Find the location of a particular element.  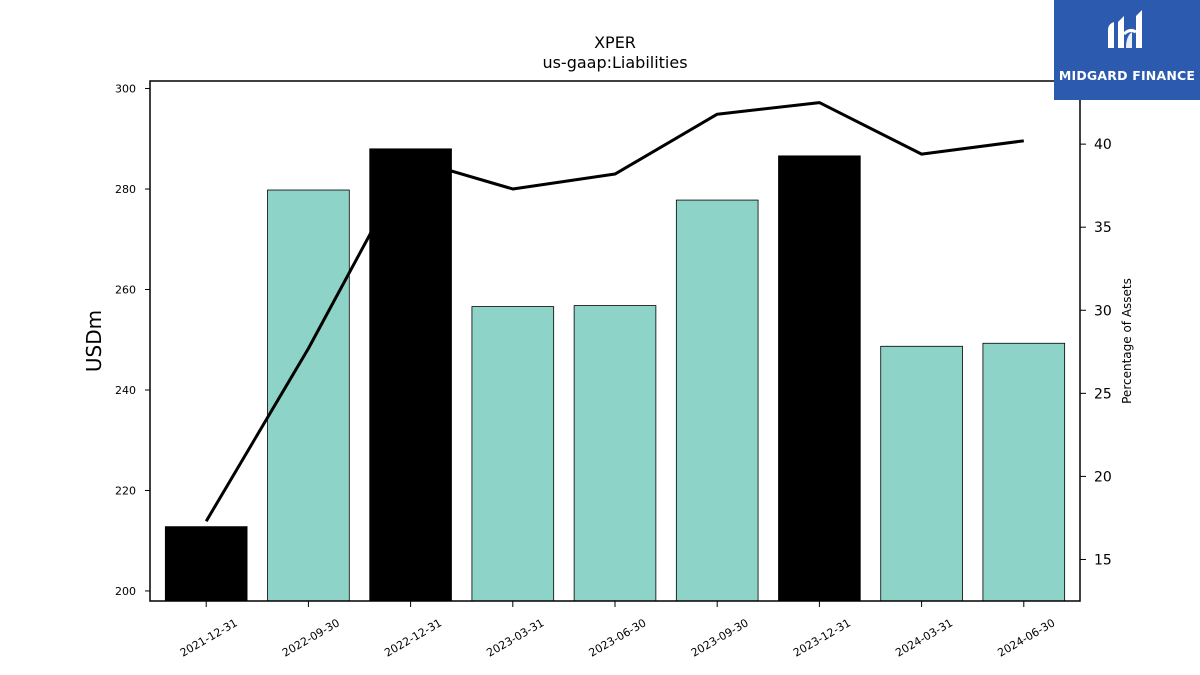

y2-tick-label: 30 is located at coordinates (1103, 311).